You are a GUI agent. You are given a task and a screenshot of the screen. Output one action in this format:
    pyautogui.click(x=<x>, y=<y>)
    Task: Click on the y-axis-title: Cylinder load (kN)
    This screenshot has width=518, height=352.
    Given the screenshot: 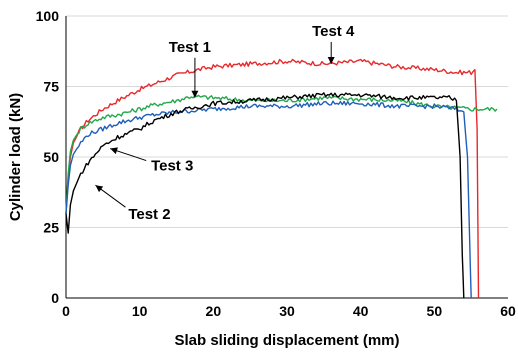 What is the action you would take?
    pyautogui.click(x=15, y=157)
    